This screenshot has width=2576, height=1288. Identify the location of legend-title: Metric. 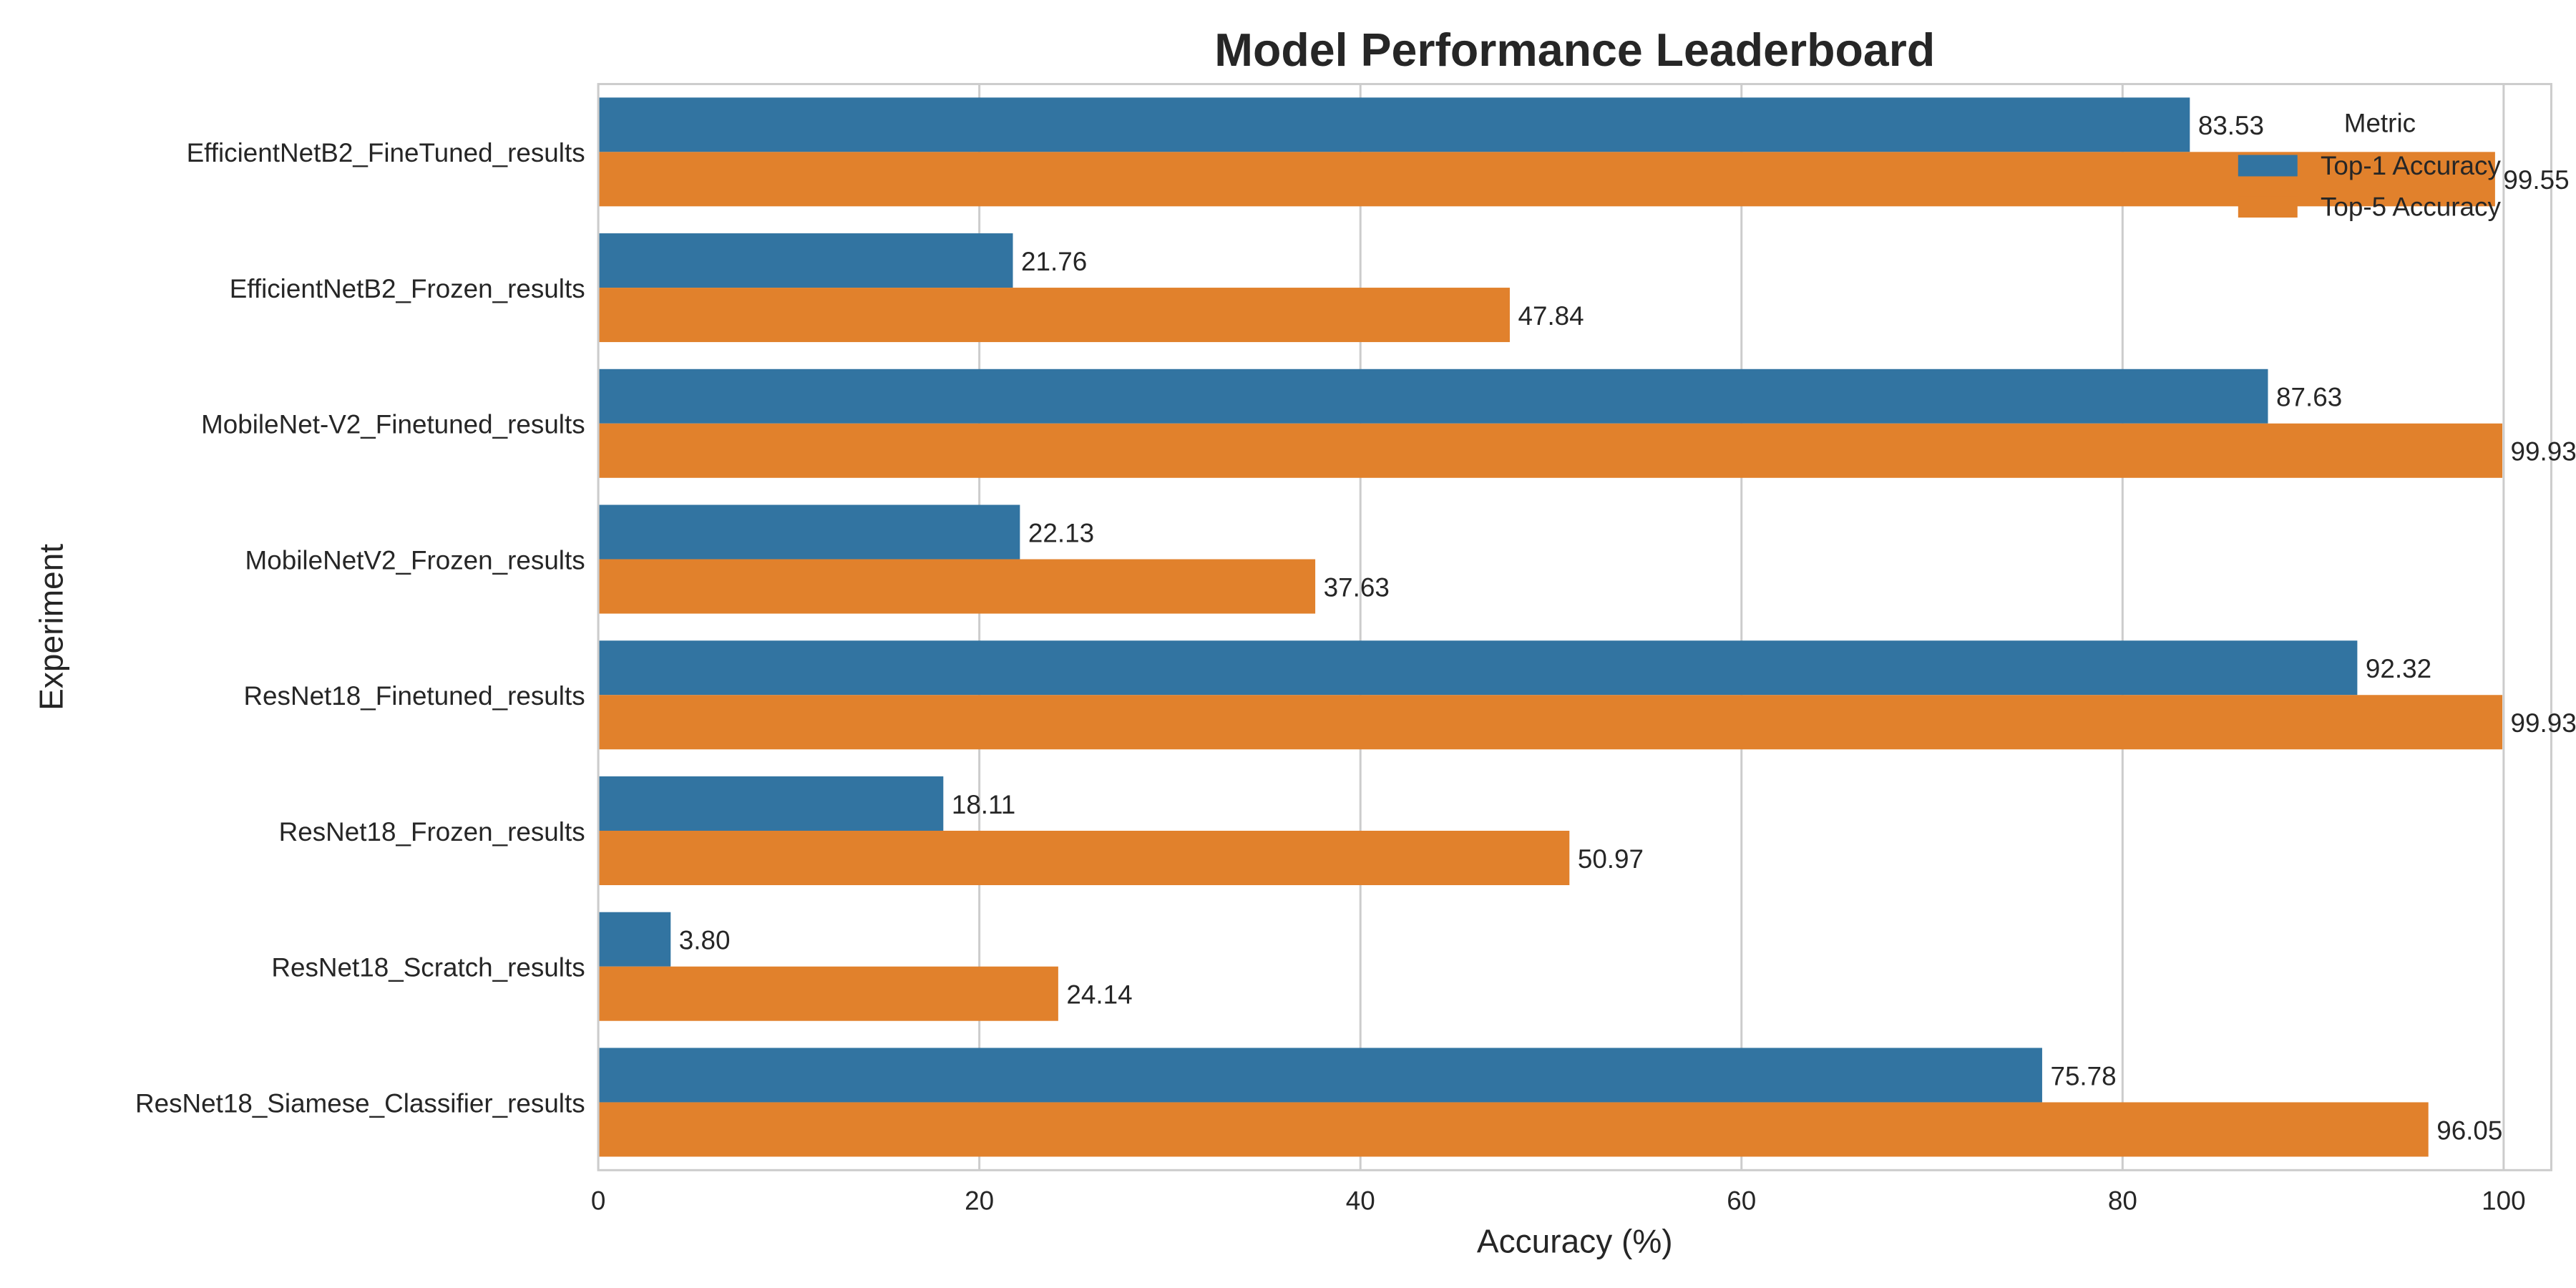
(2380, 122).